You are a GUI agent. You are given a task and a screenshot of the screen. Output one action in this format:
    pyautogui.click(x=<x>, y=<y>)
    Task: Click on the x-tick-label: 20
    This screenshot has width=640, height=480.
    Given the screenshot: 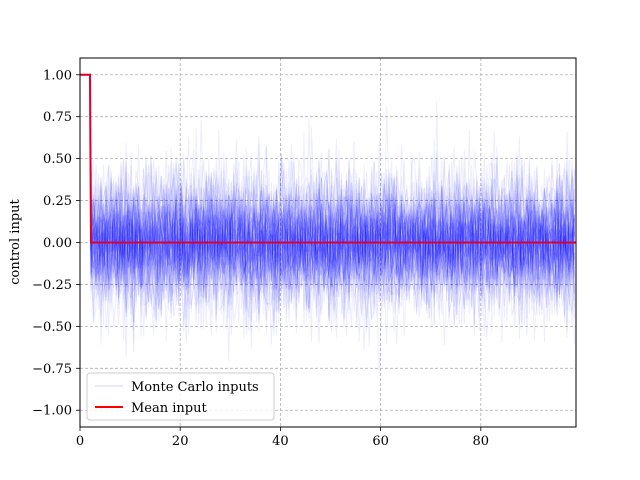 What is the action you would take?
    pyautogui.click(x=180, y=441)
    